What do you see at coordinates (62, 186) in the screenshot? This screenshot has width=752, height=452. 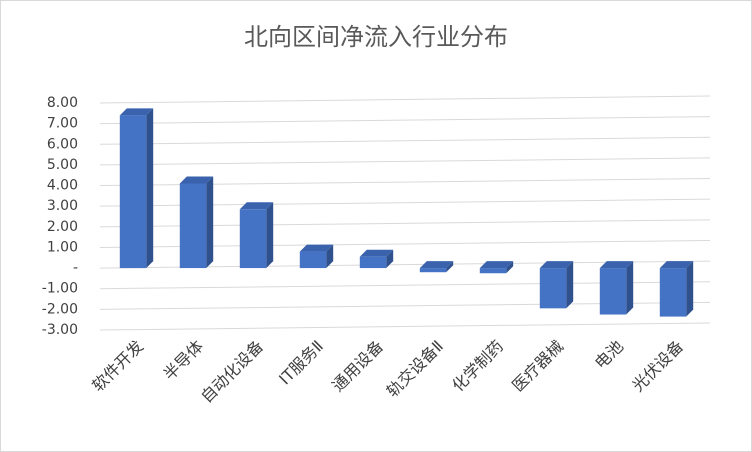 I see `y-tick-label: 4.00` at bounding box center [62, 186].